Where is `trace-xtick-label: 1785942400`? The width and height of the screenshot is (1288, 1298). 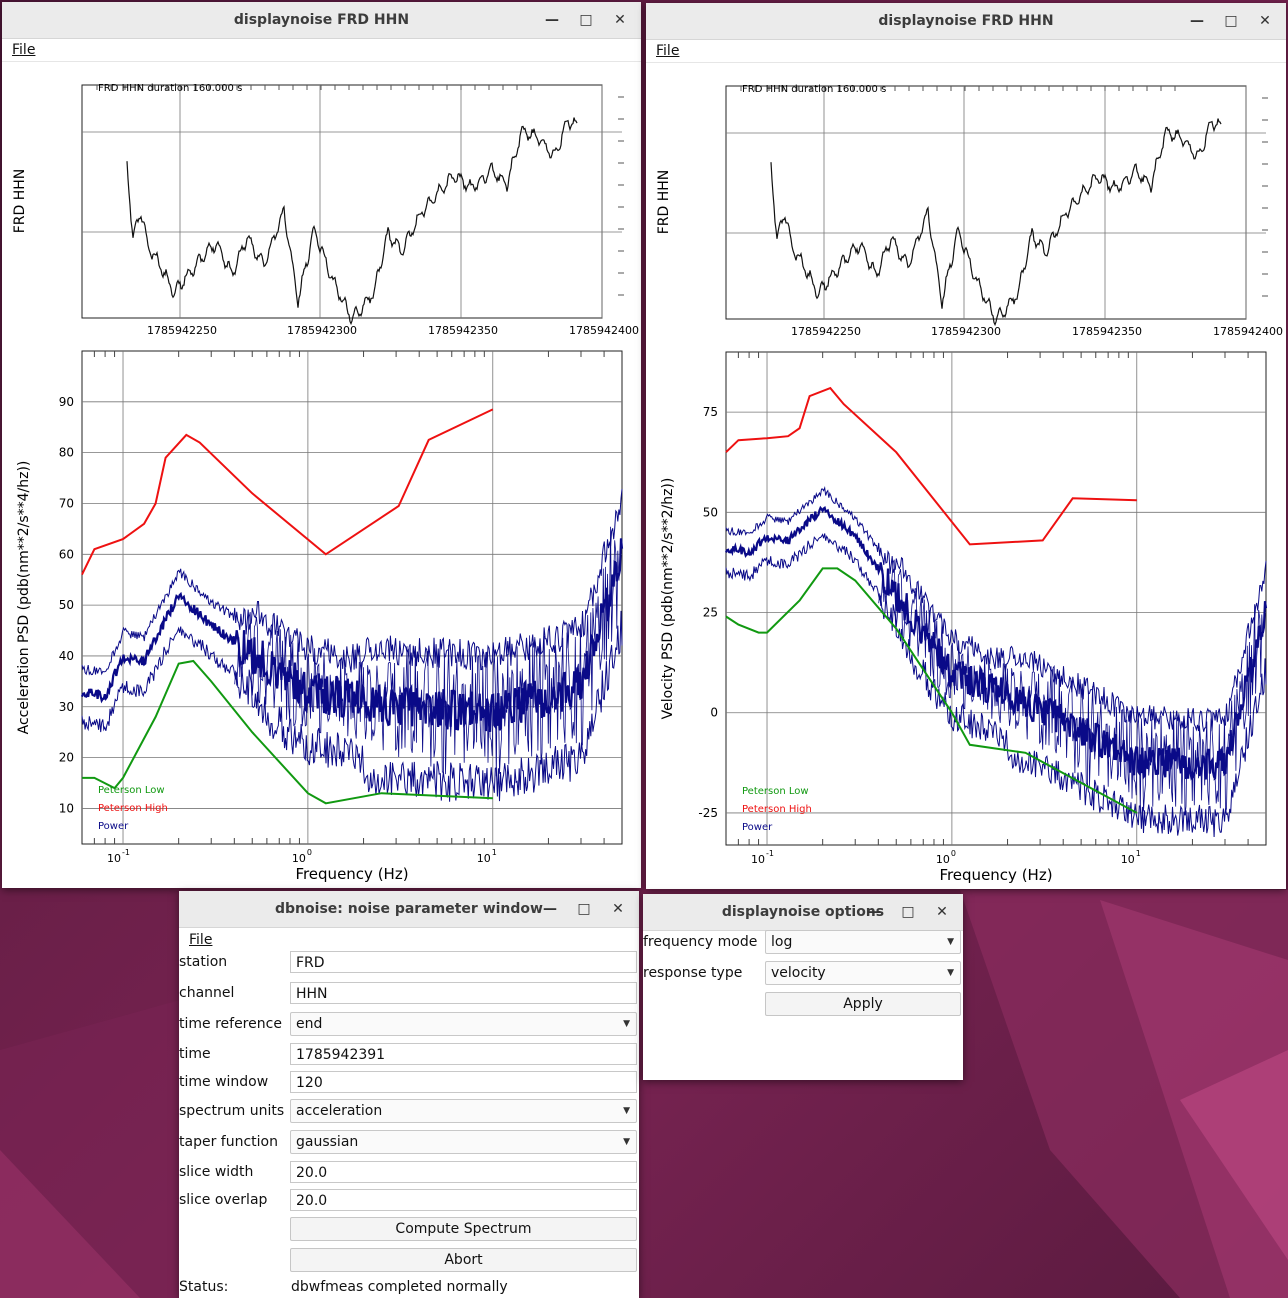
trace-xtick-label: 1785942400 is located at coordinates (1248, 331).